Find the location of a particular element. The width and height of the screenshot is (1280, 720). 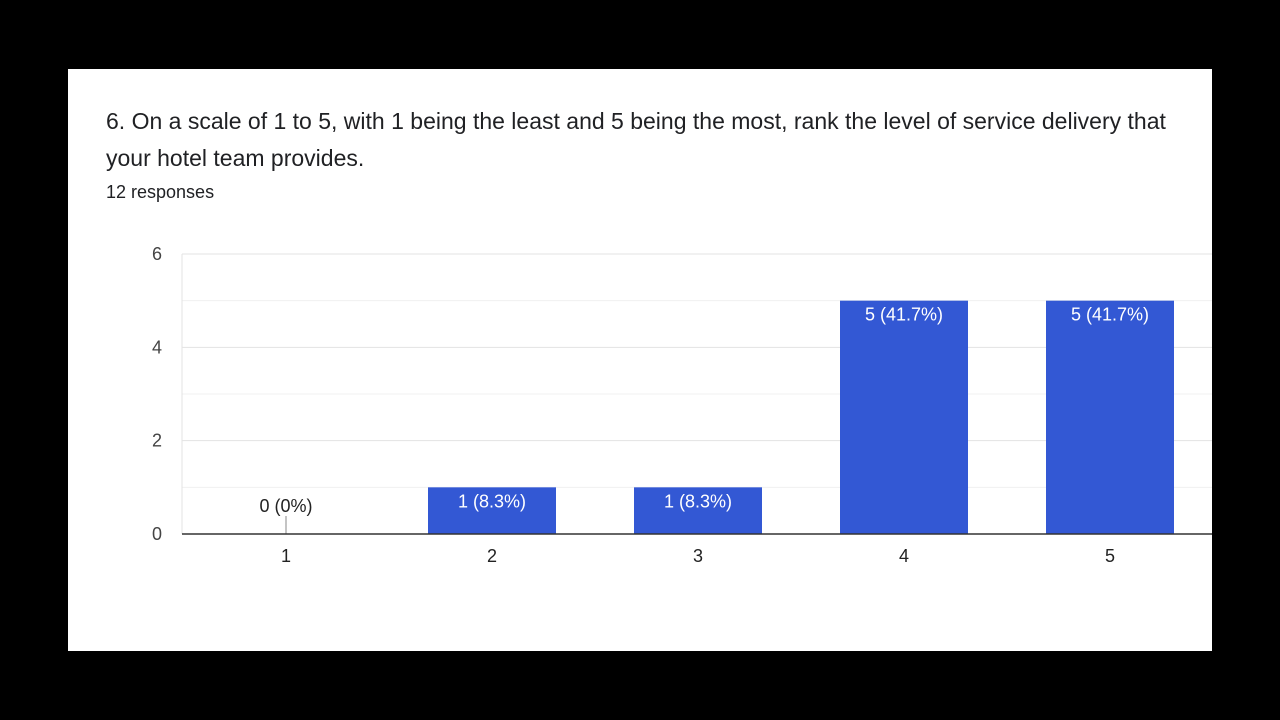

y-tick-label: 6 is located at coordinates (157, 254).